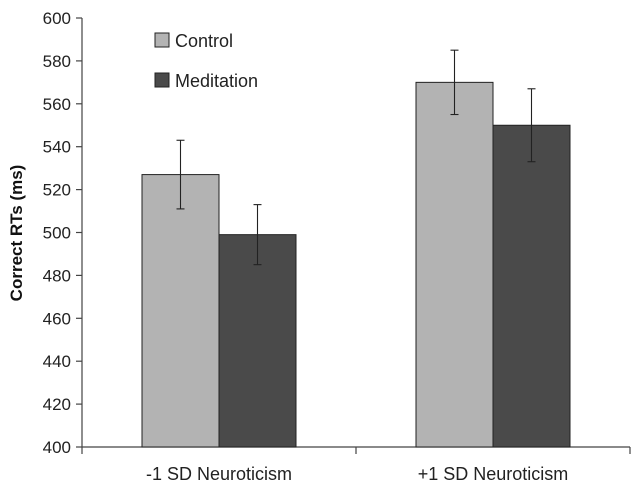 The height and width of the screenshot is (492, 638). I want to click on y-tick-label: 460, so click(57, 318).